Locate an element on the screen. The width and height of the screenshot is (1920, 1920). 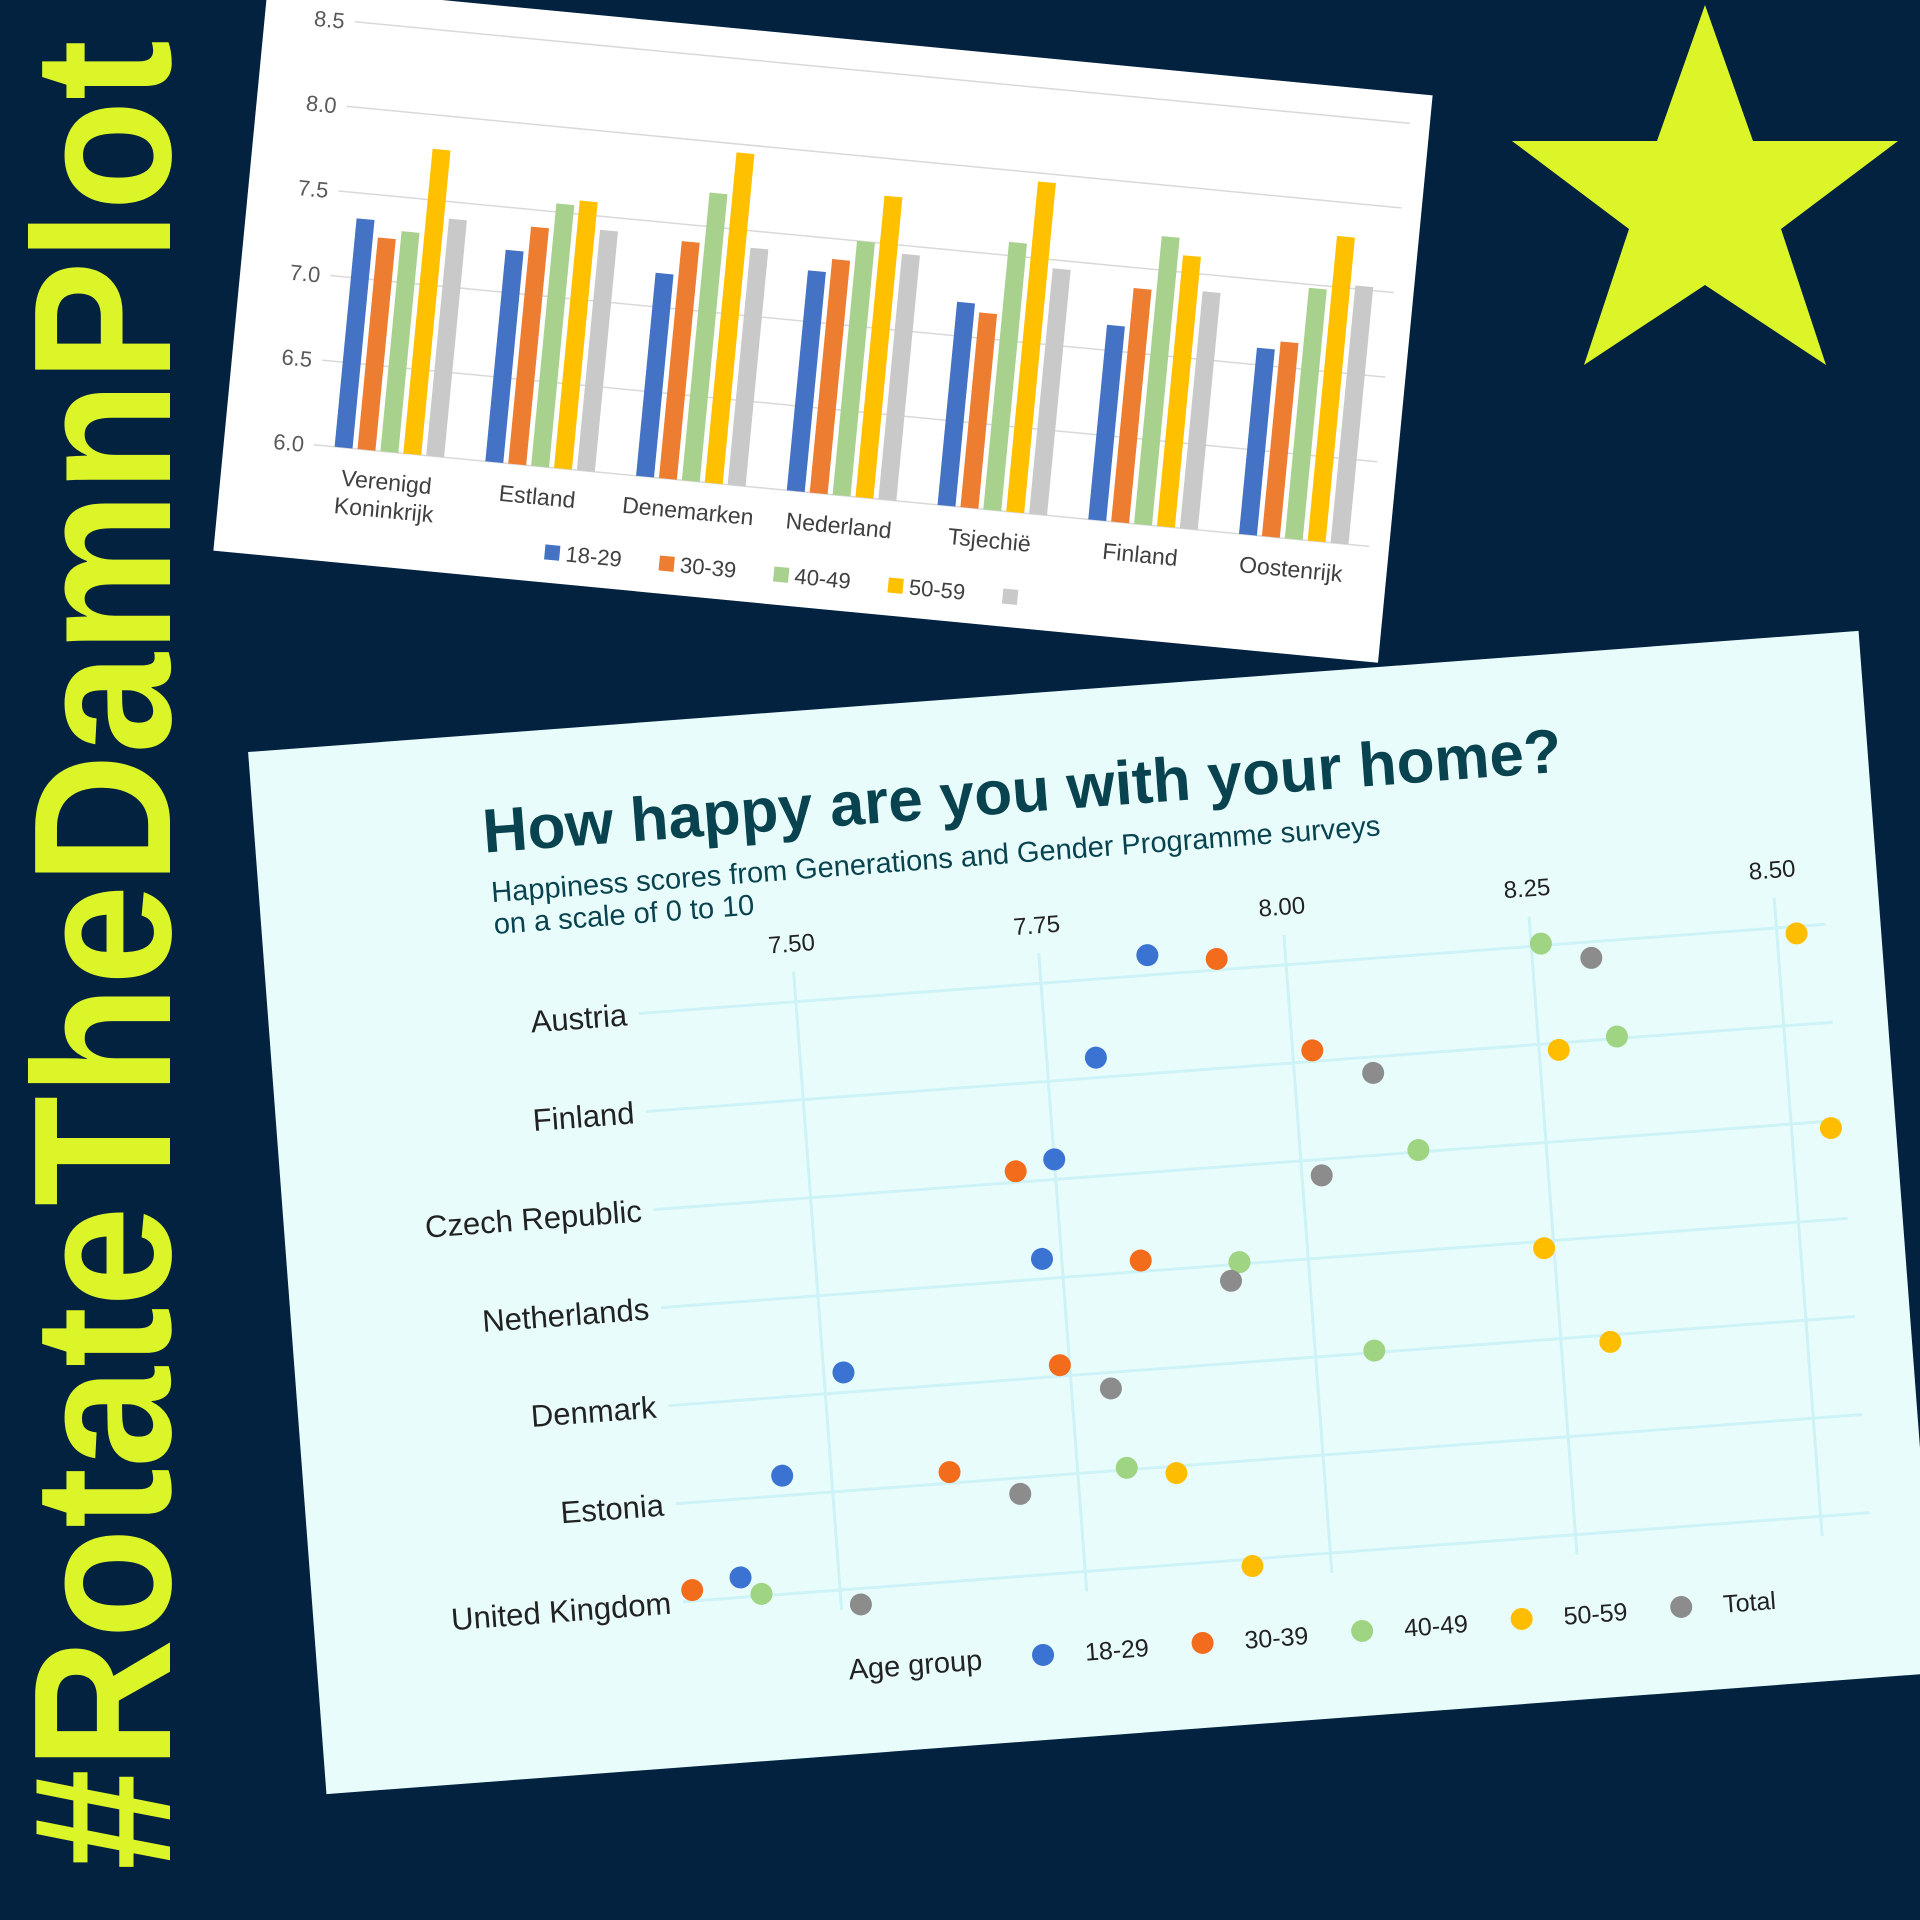
dot-category-label: Estonia is located at coordinates (612, 1509).